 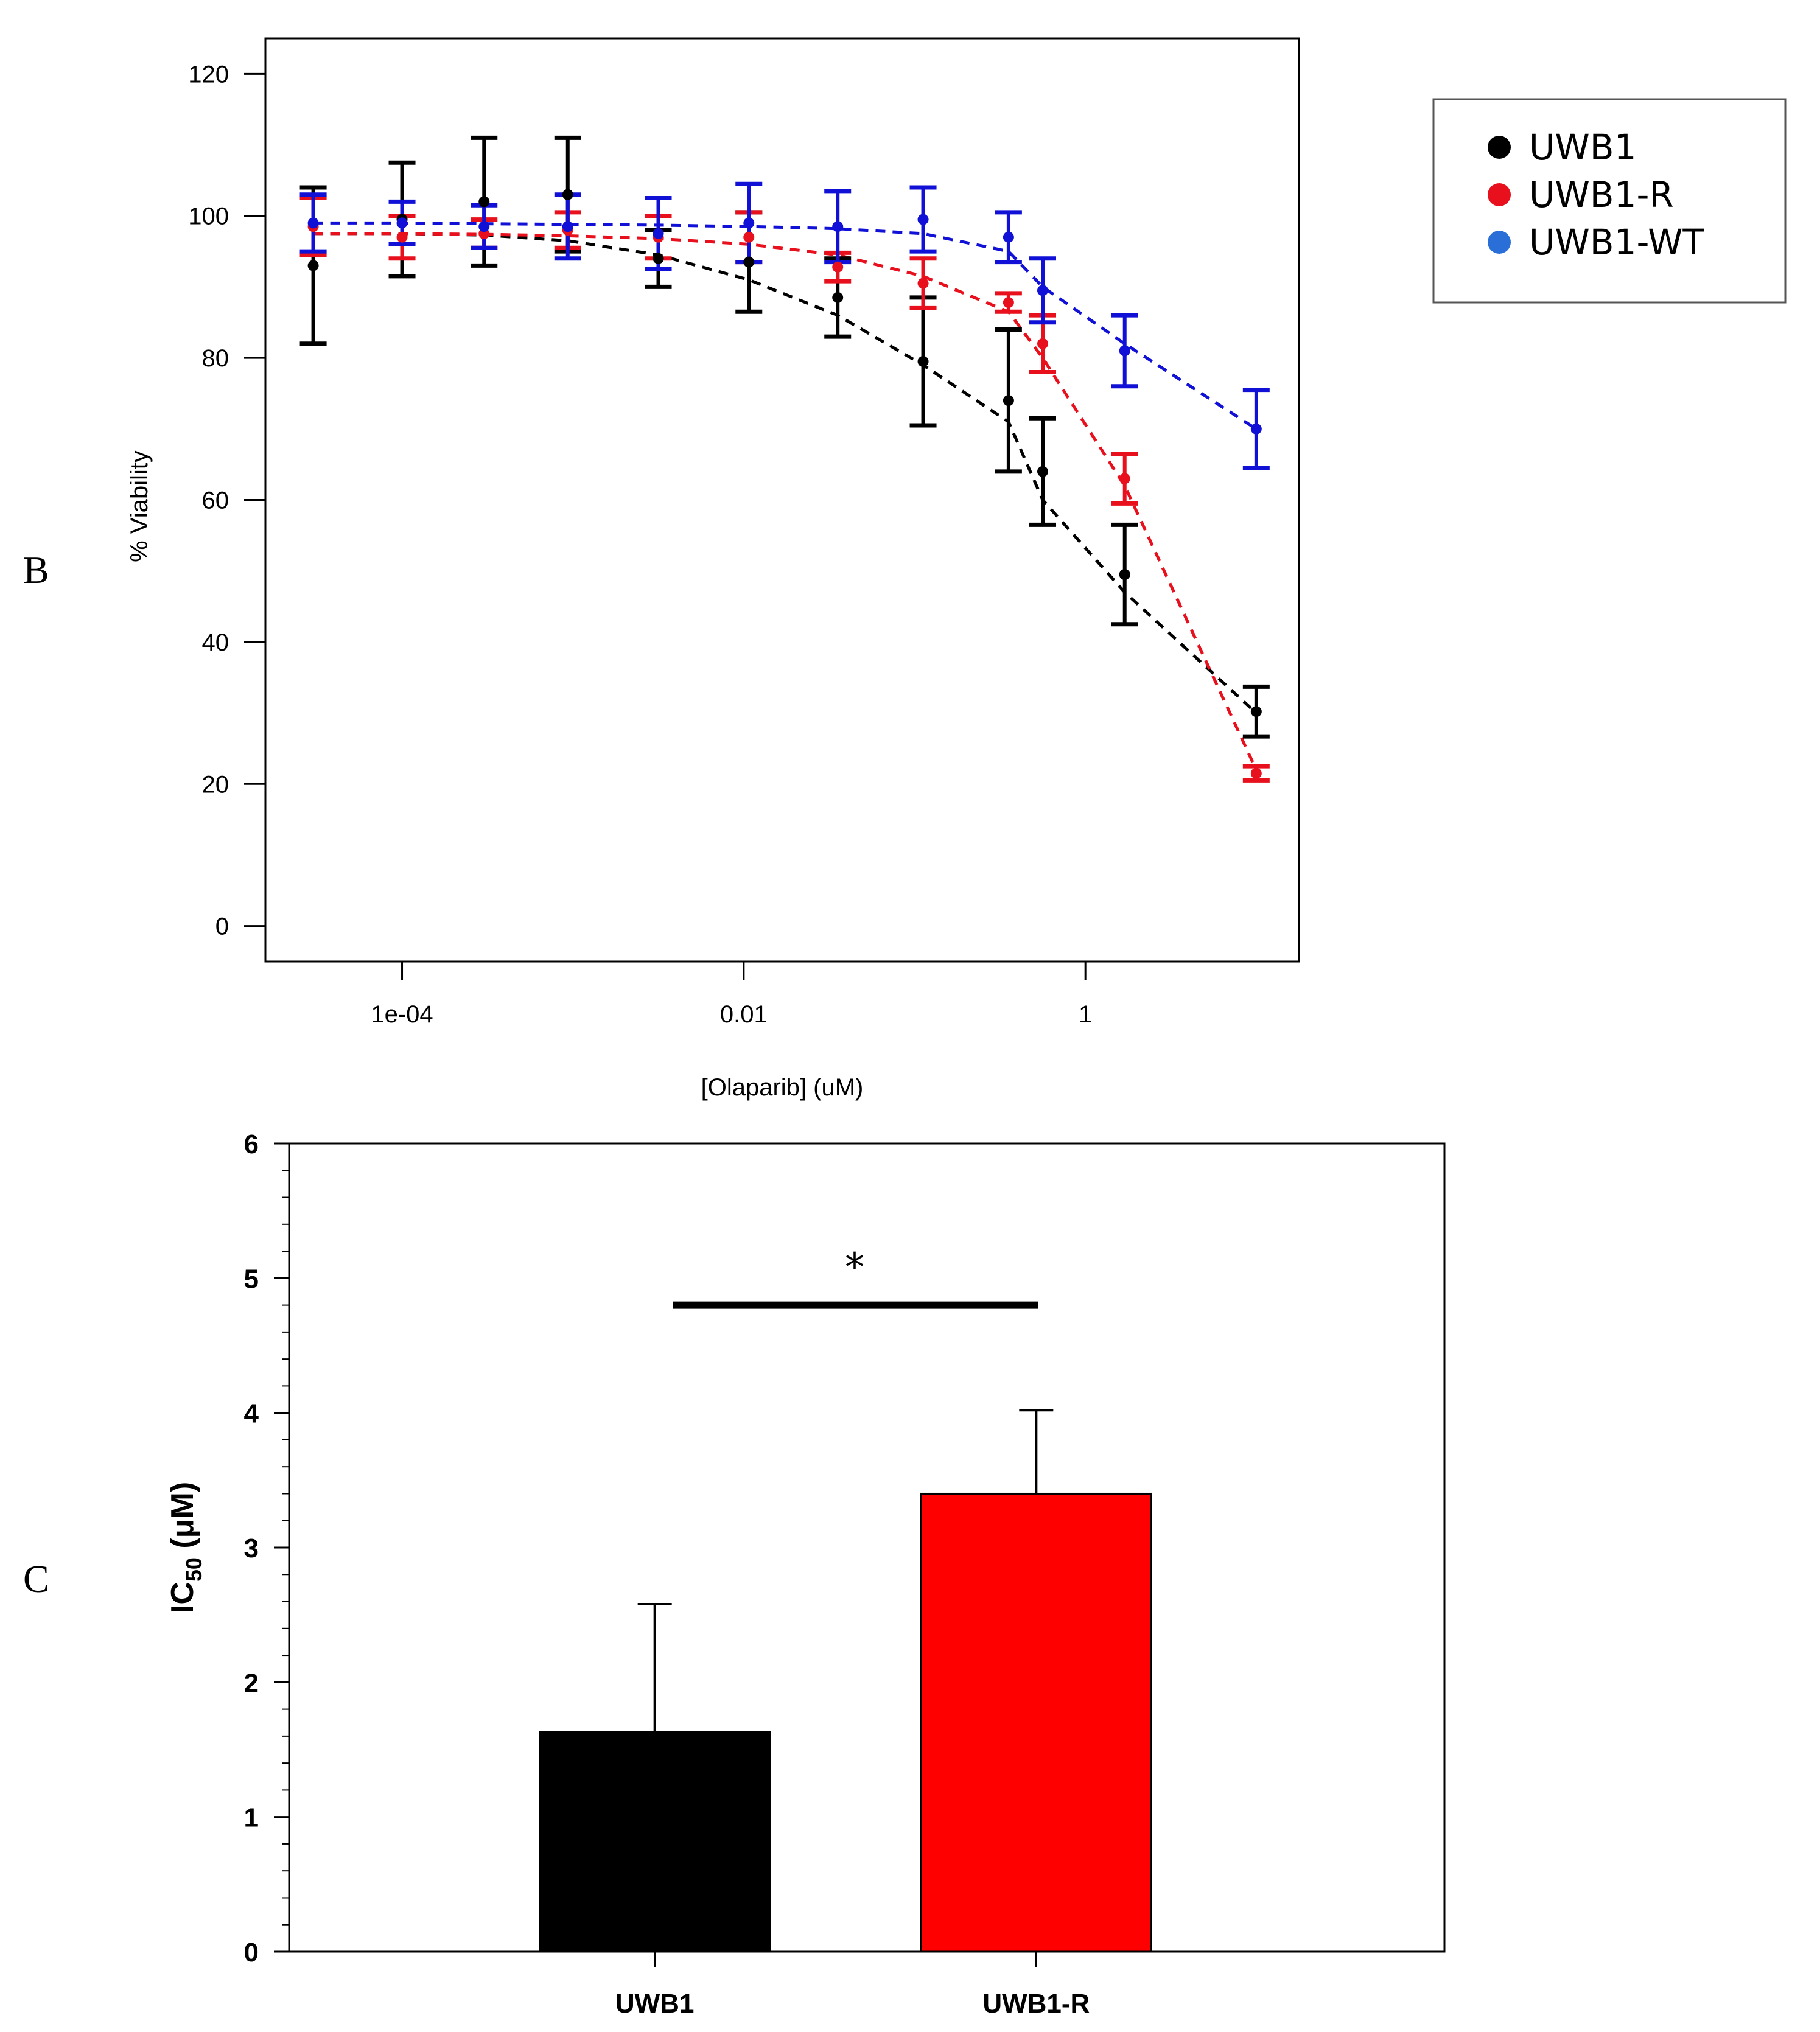 What do you see at coordinates (215, 358) in the screenshot?
I see `y-tick-label-b: 80` at bounding box center [215, 358].